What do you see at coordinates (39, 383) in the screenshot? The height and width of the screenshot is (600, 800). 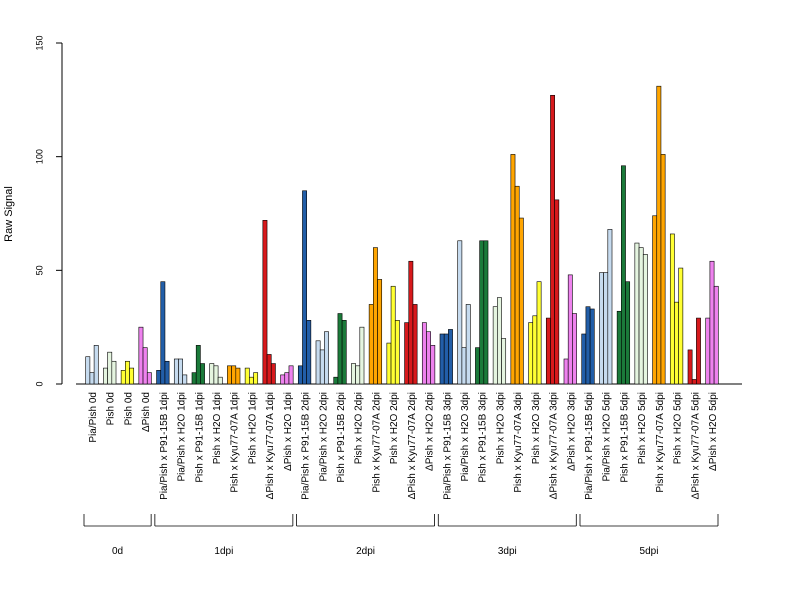 I see `y-tick-label: 0` at bounding box center [39, 383].